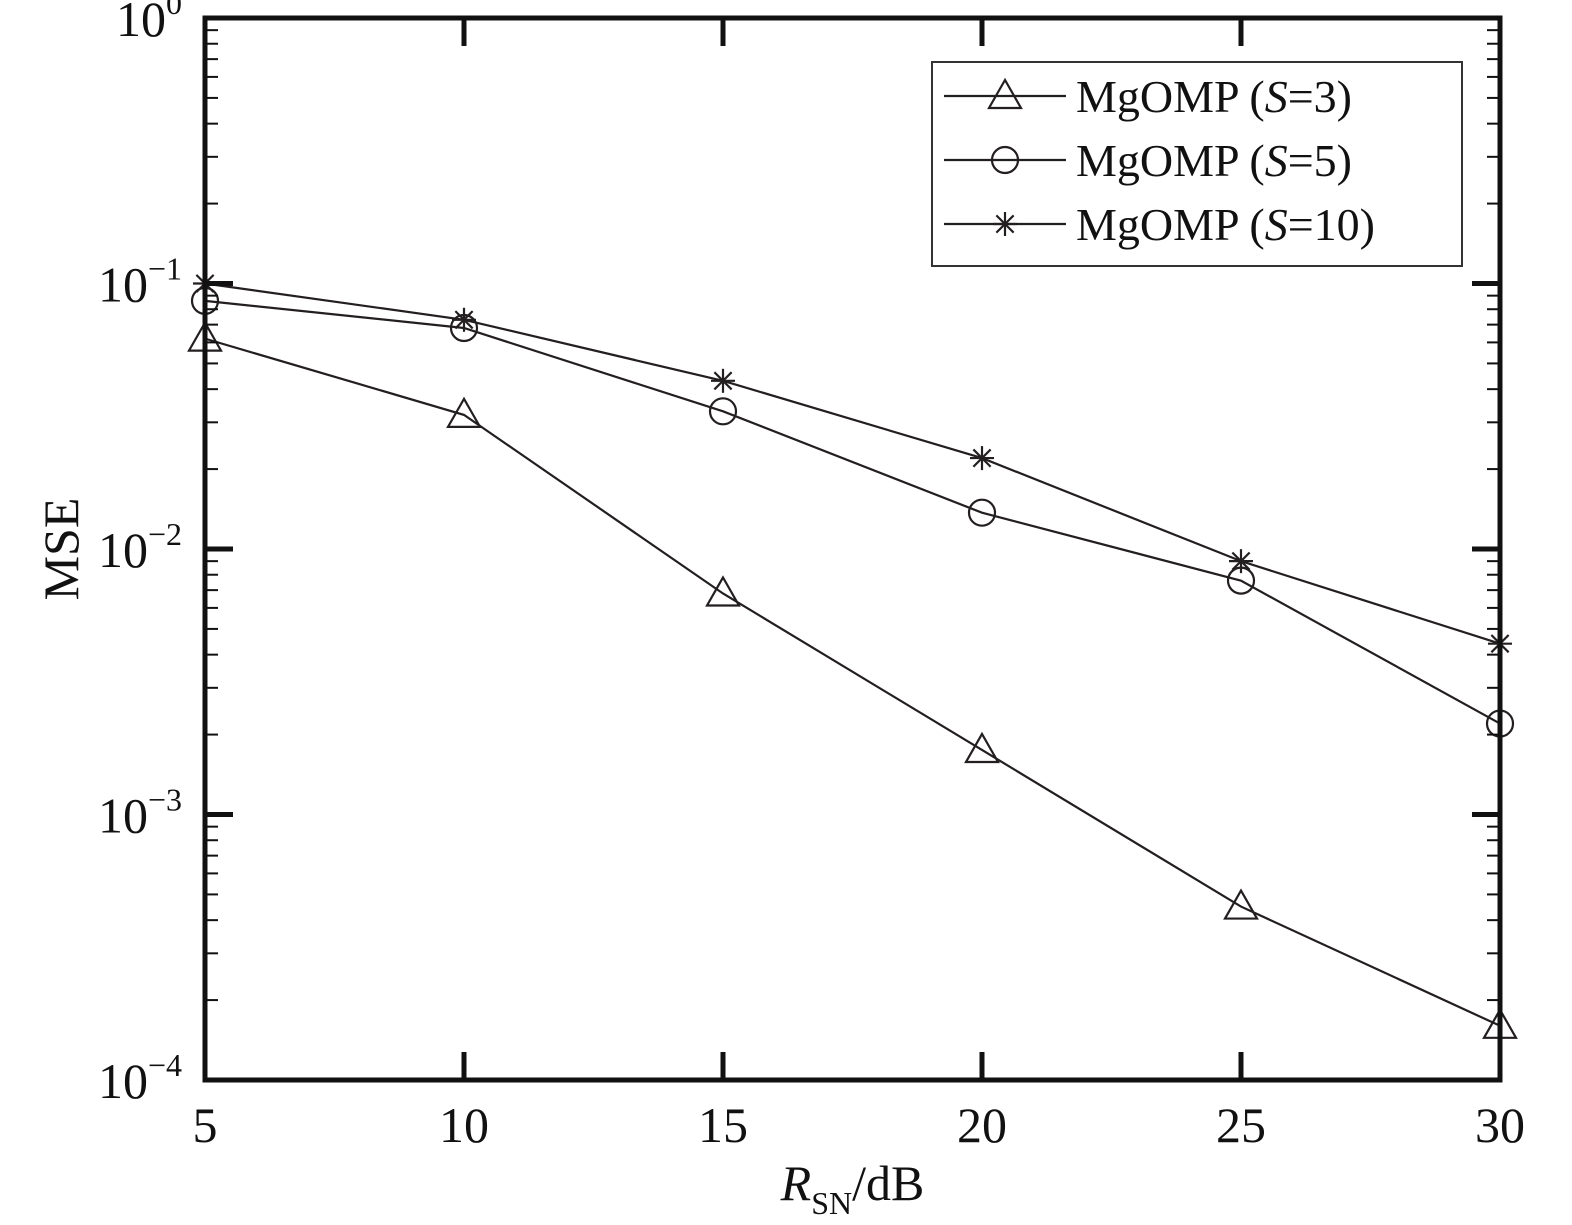 Image resolution: width=1572 pixels, height=1225 pixels. Describe the element at coordinates (1005, 93) in the screenshot. I see `legend-marker-triangle` at that location.